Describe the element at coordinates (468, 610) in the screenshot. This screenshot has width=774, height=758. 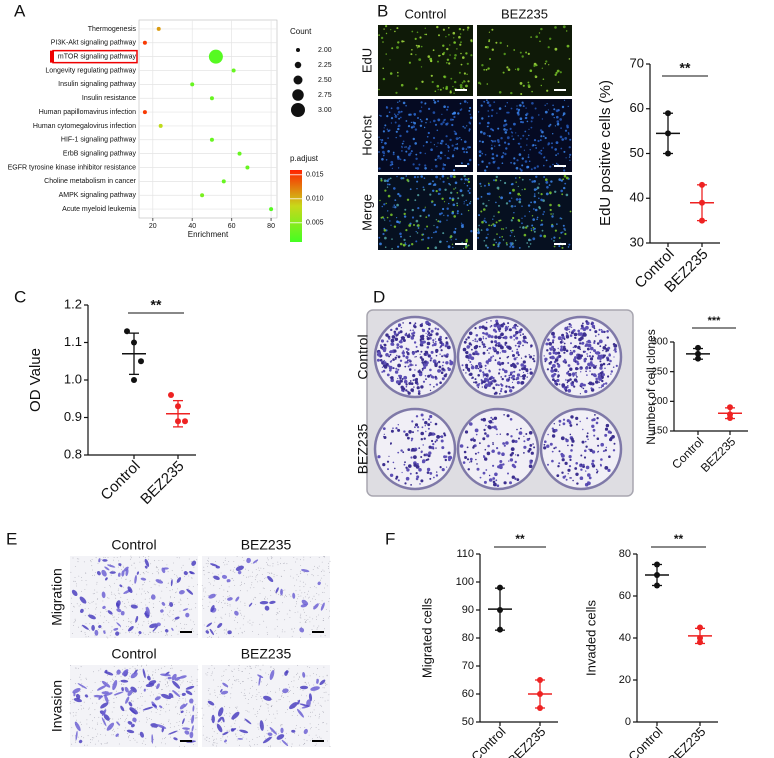
I see `y-tick-label: 90` at that location.